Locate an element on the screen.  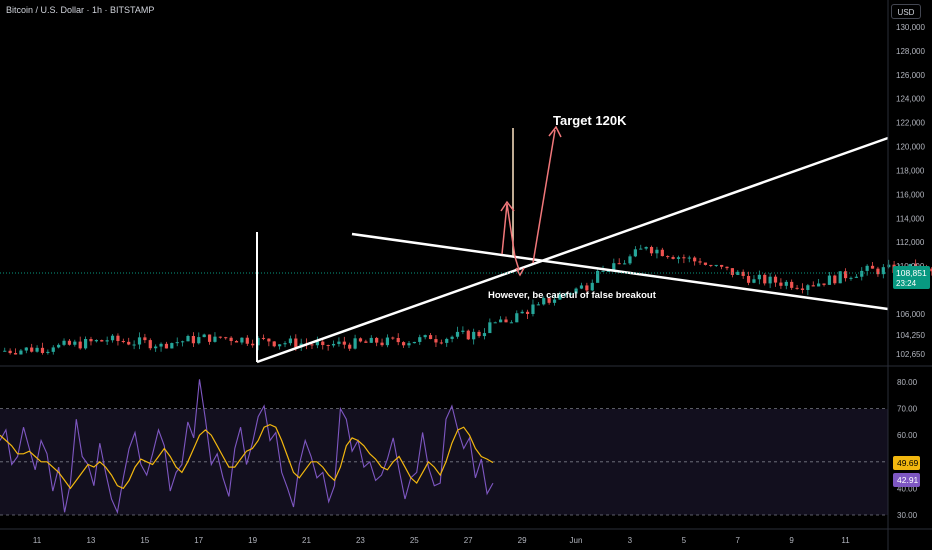
rsi-ma-badge: 49.69 is located at coordinates (906, 463).